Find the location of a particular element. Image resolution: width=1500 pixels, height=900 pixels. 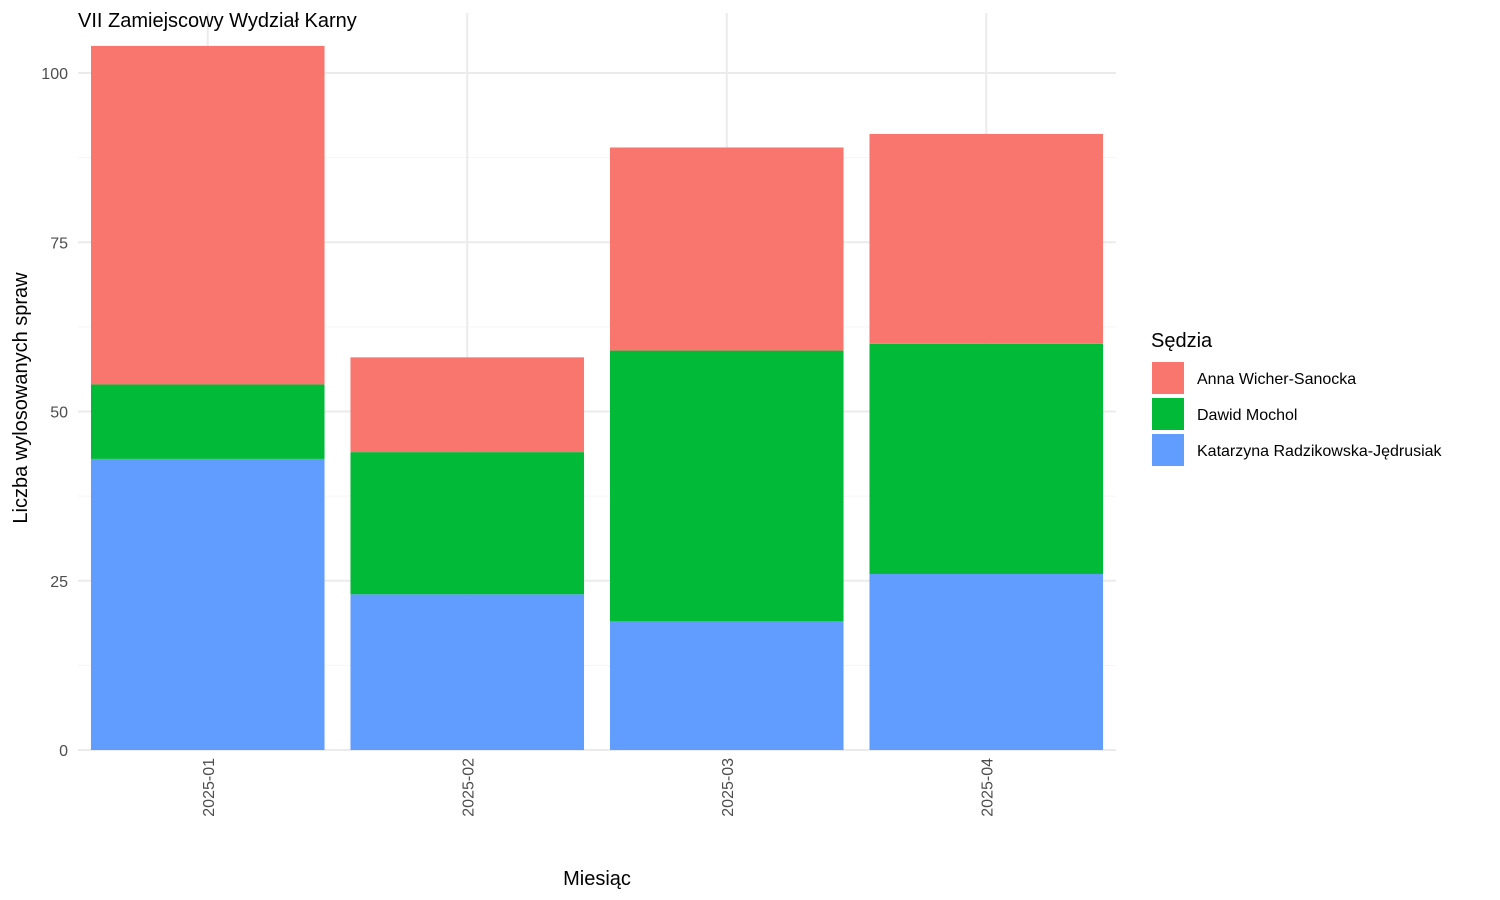

y-axis-ticks: 0 25 50 75 100 is located at coordinates (54, 413).